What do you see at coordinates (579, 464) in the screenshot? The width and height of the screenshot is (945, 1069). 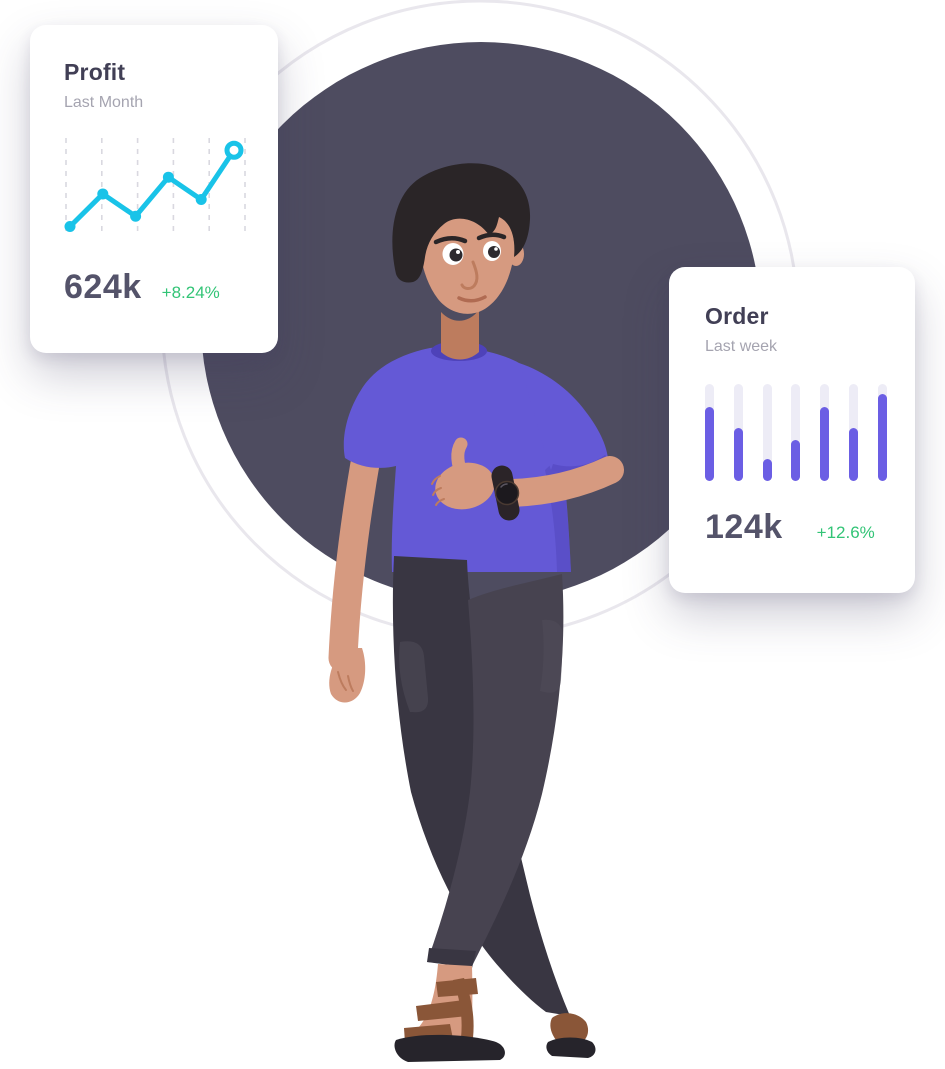 I see `tshirt-sleeve-shadow` at bounding box center [579, 464].